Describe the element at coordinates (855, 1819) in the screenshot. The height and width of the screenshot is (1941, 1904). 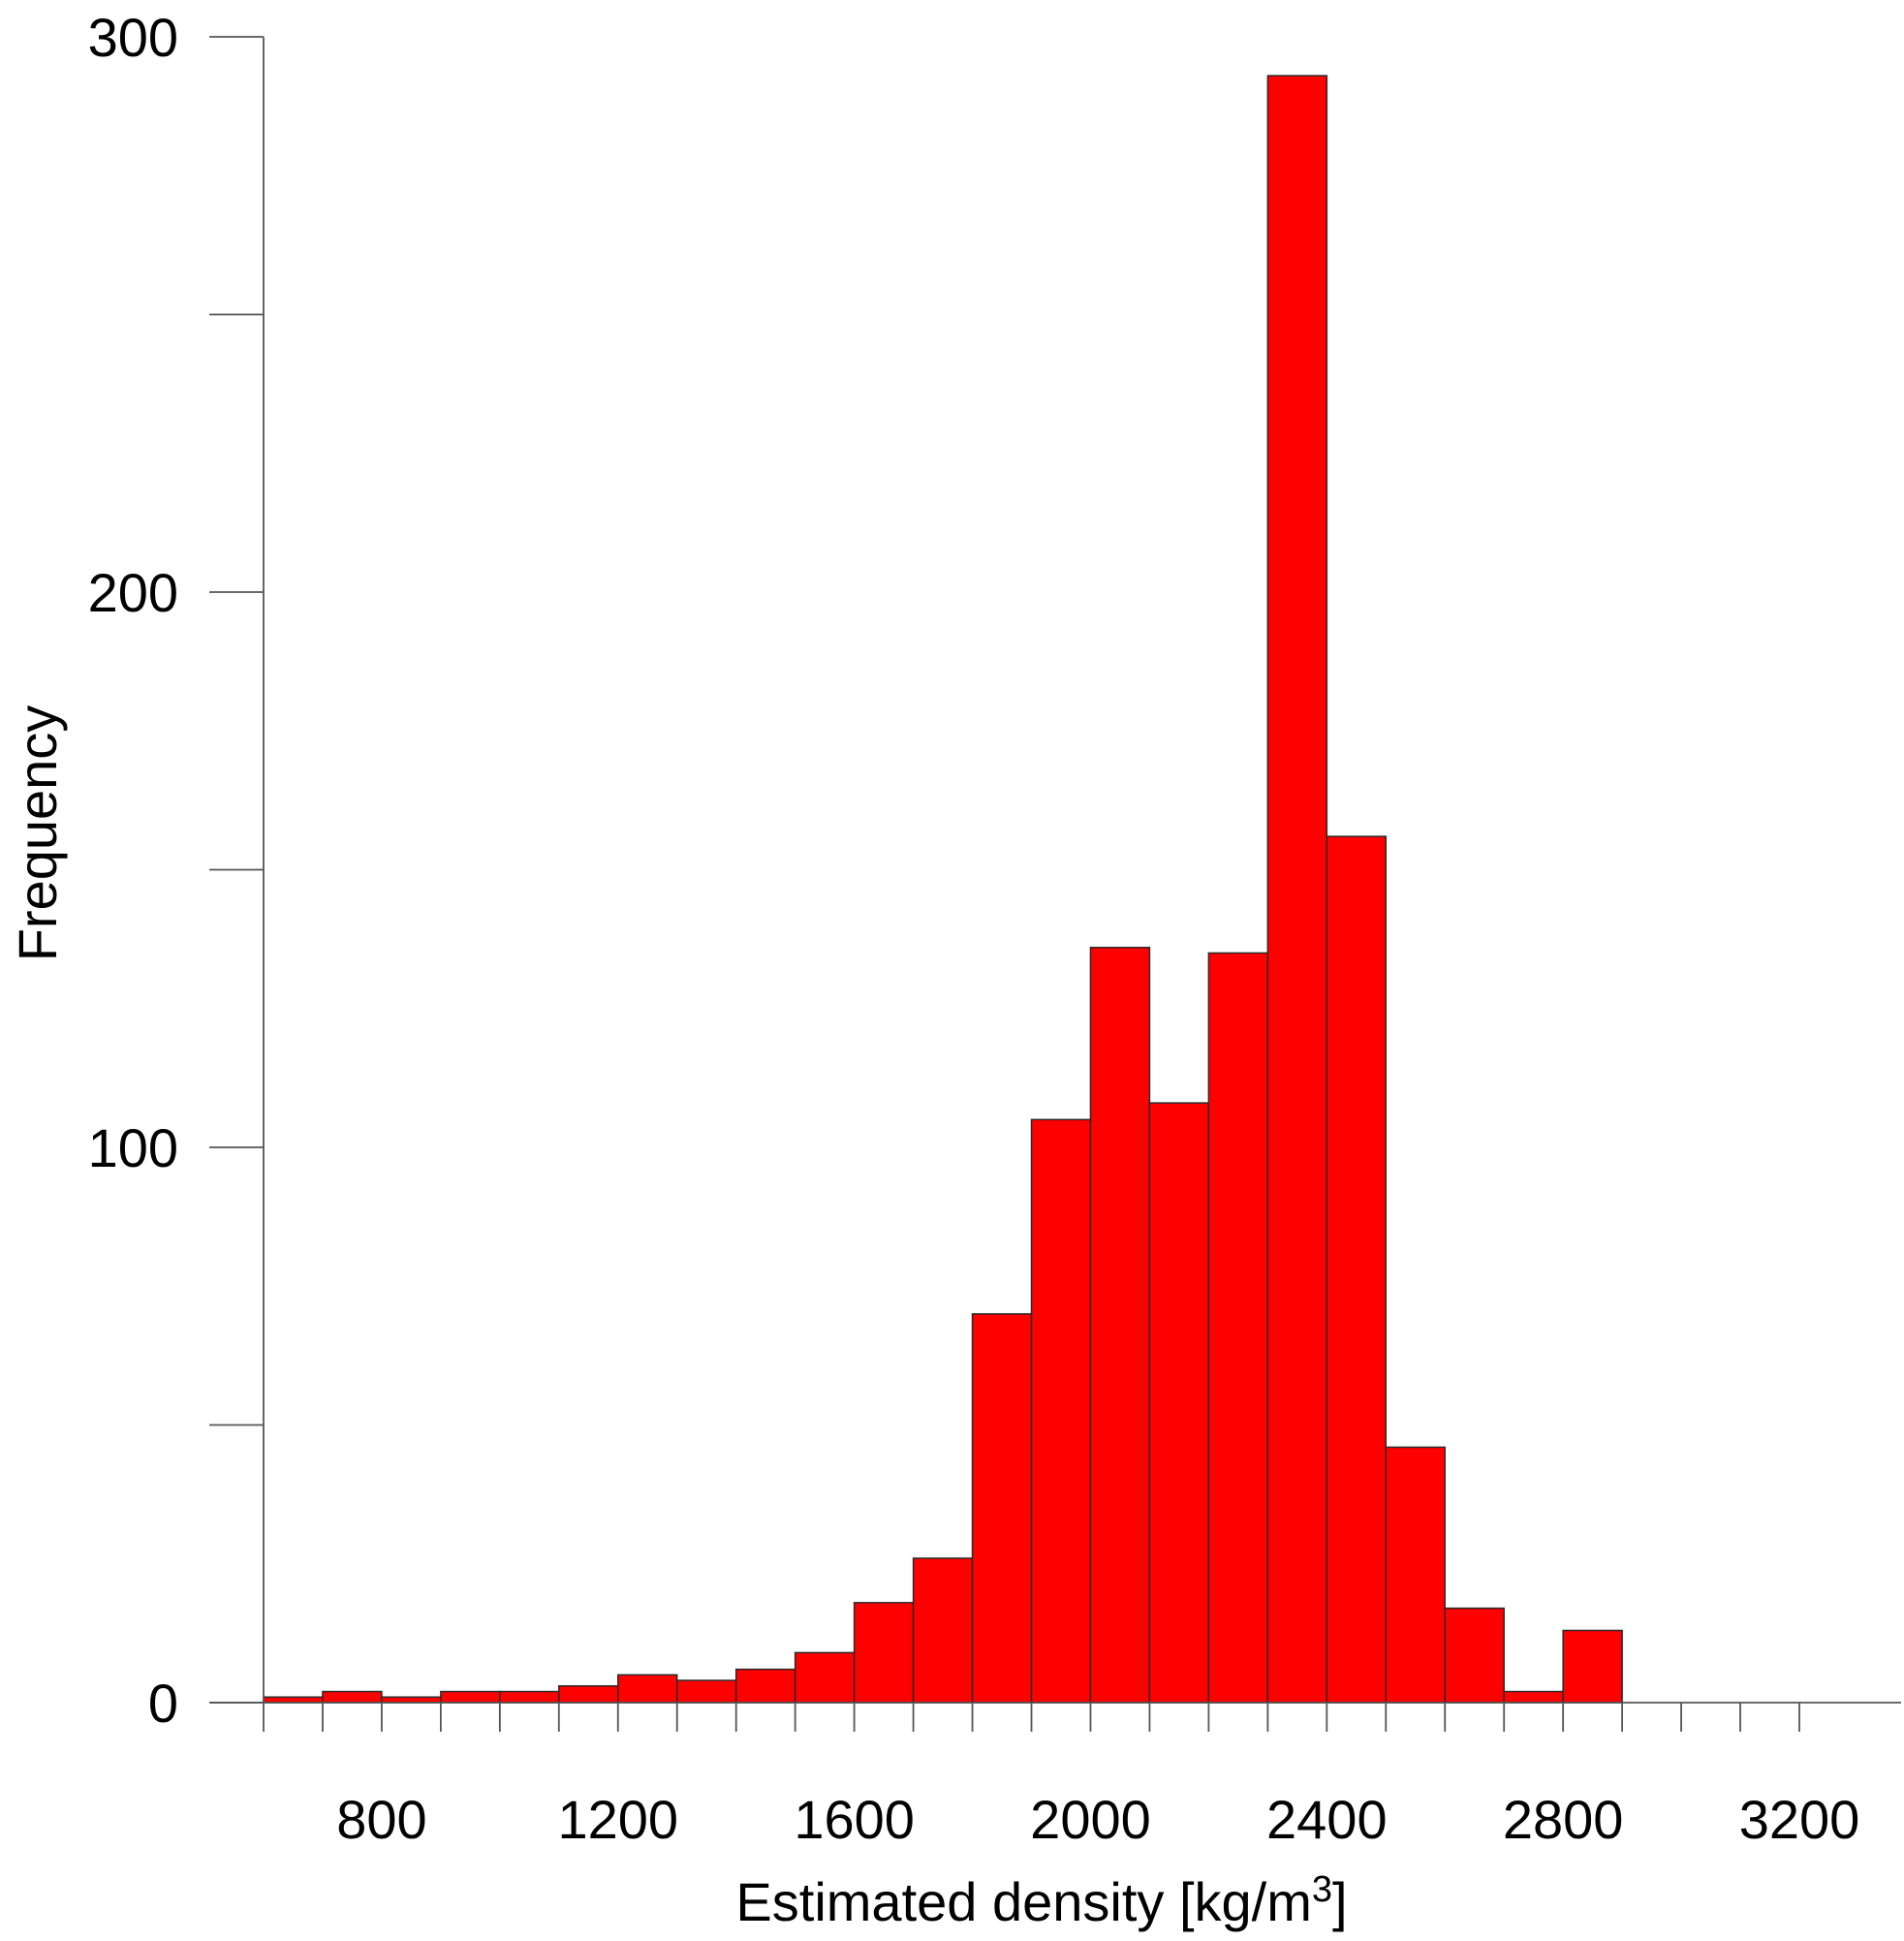
I see `x-tick-label: 1600` at that location.